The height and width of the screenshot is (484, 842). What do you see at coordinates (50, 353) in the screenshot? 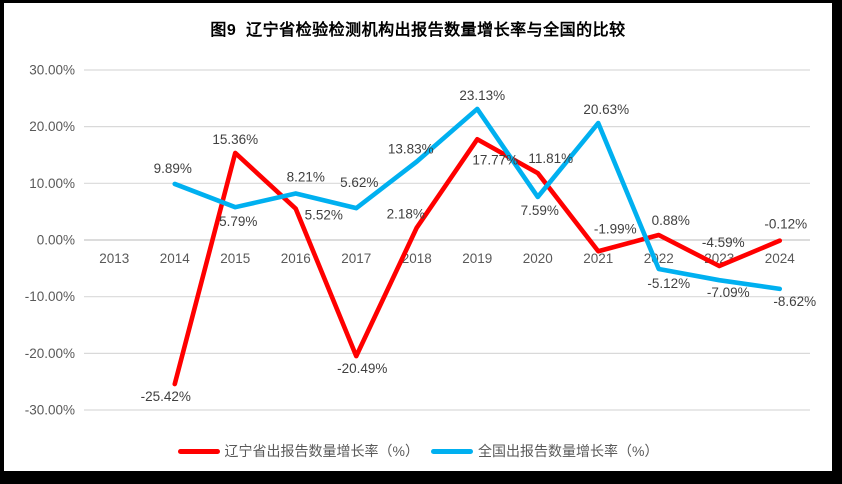
I see `y-axis-tick-label: -20.00%` at bounding box center [50, 353].